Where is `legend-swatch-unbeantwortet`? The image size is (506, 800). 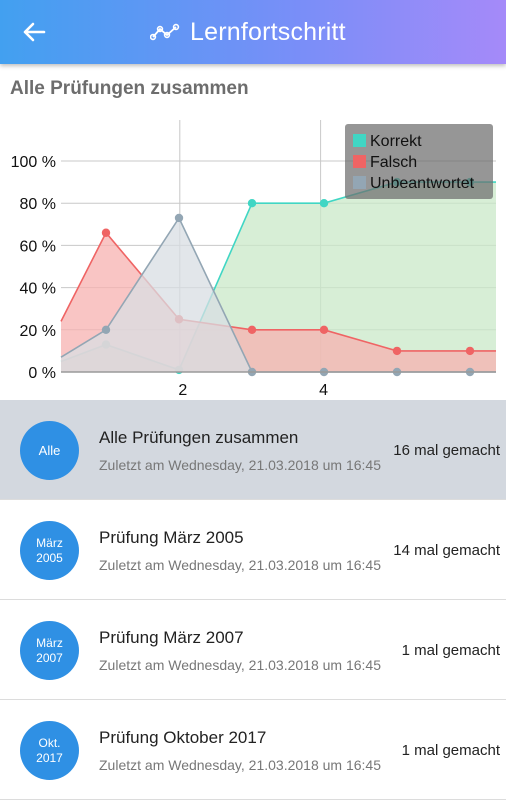 legend-swatch-unbeantwortet is located at coordinates (359, 182).